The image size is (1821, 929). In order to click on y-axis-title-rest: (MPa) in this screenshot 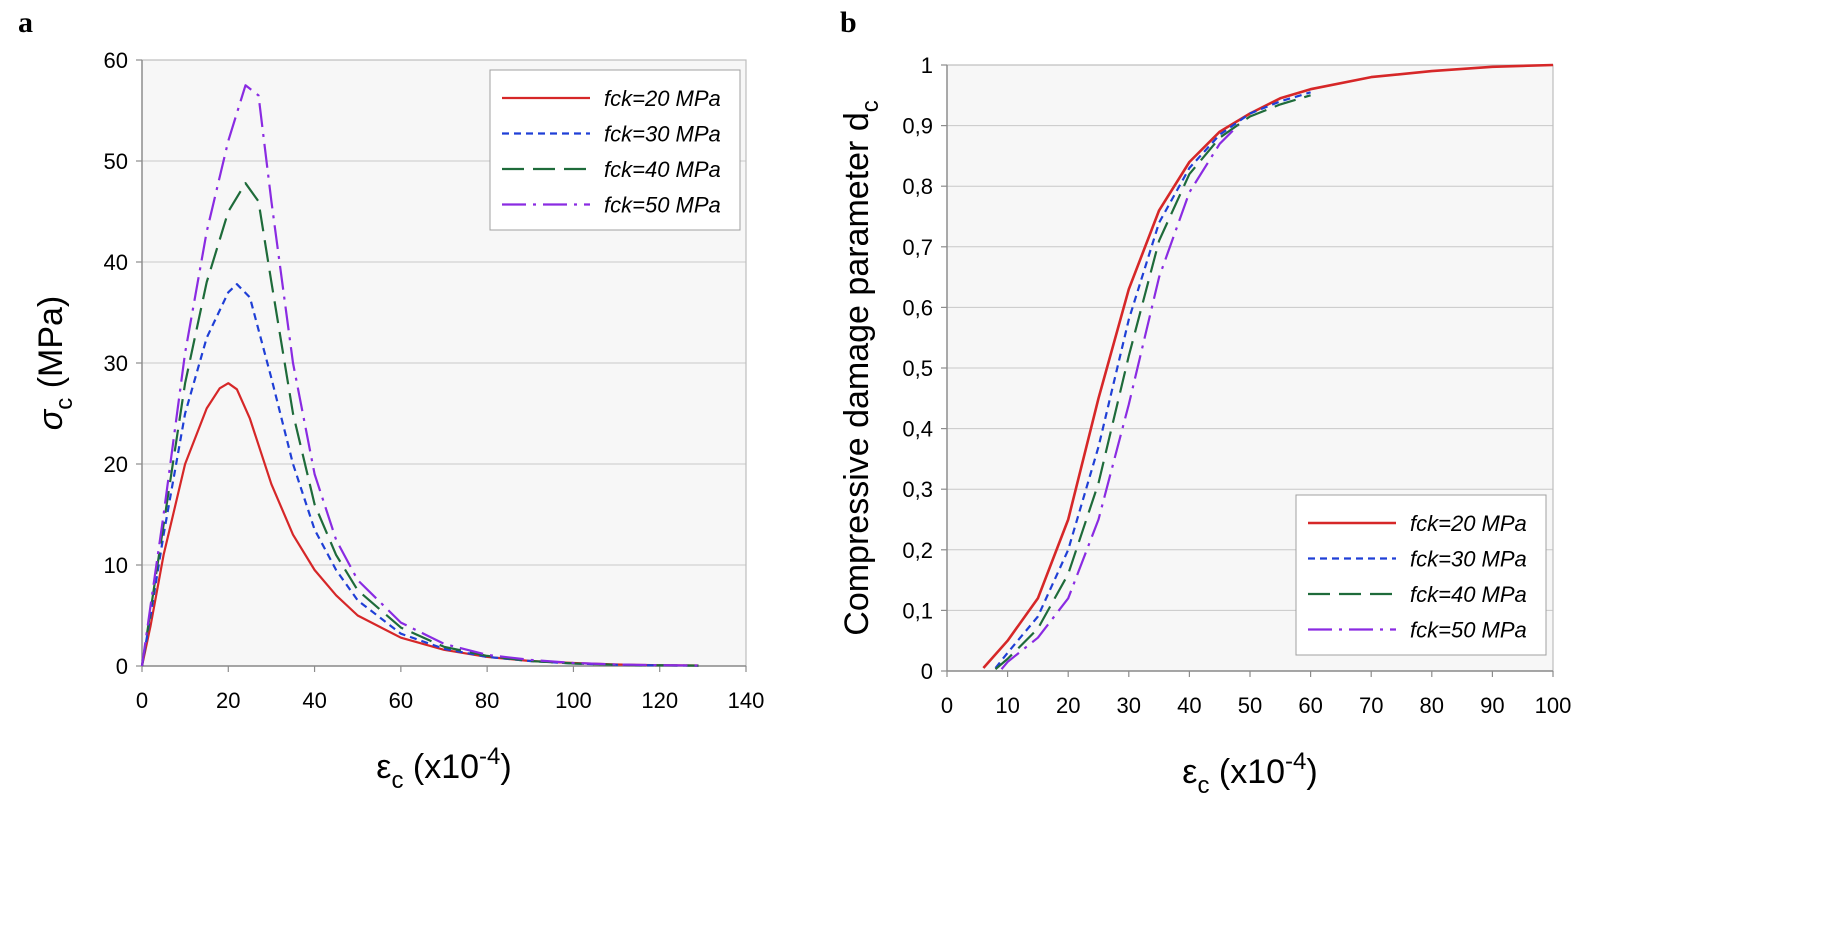, I will do `click(51, 347)`.